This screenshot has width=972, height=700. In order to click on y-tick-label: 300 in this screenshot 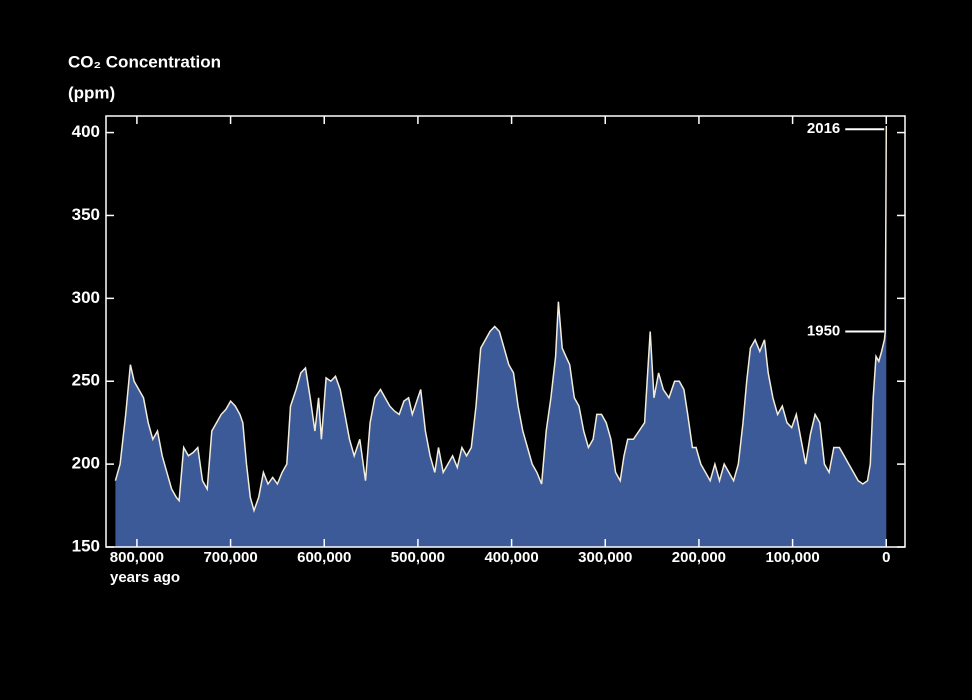, I will do `click(86, 297)`.